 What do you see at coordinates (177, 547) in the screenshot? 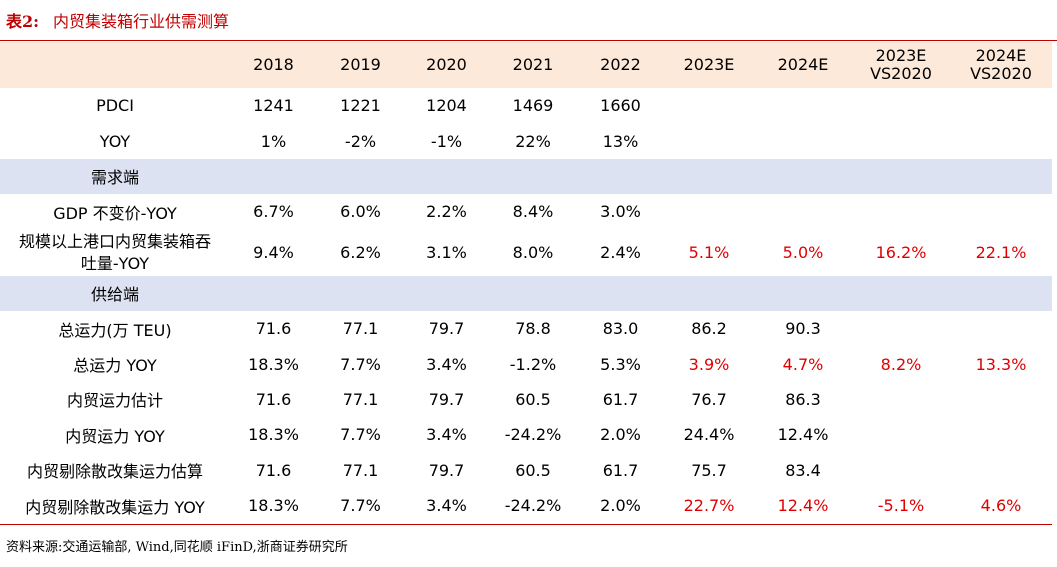
I see `source: 资料来源:交通运输部, Wind,同花顺 iFinD,浙商证券研究所` at bounding box center [177, 547].